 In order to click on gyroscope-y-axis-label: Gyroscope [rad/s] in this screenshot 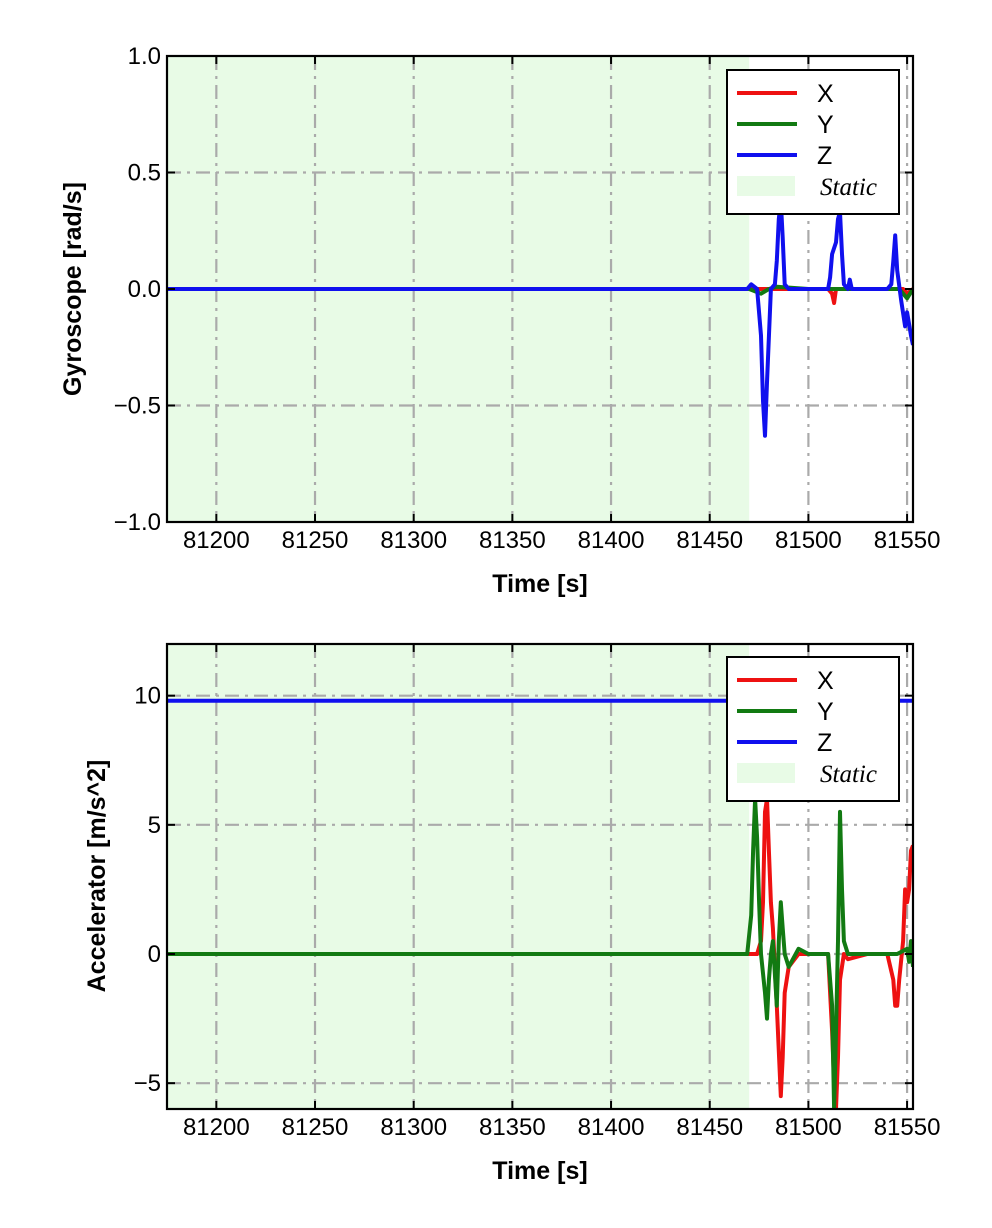, I will do `click(73, 289)`.